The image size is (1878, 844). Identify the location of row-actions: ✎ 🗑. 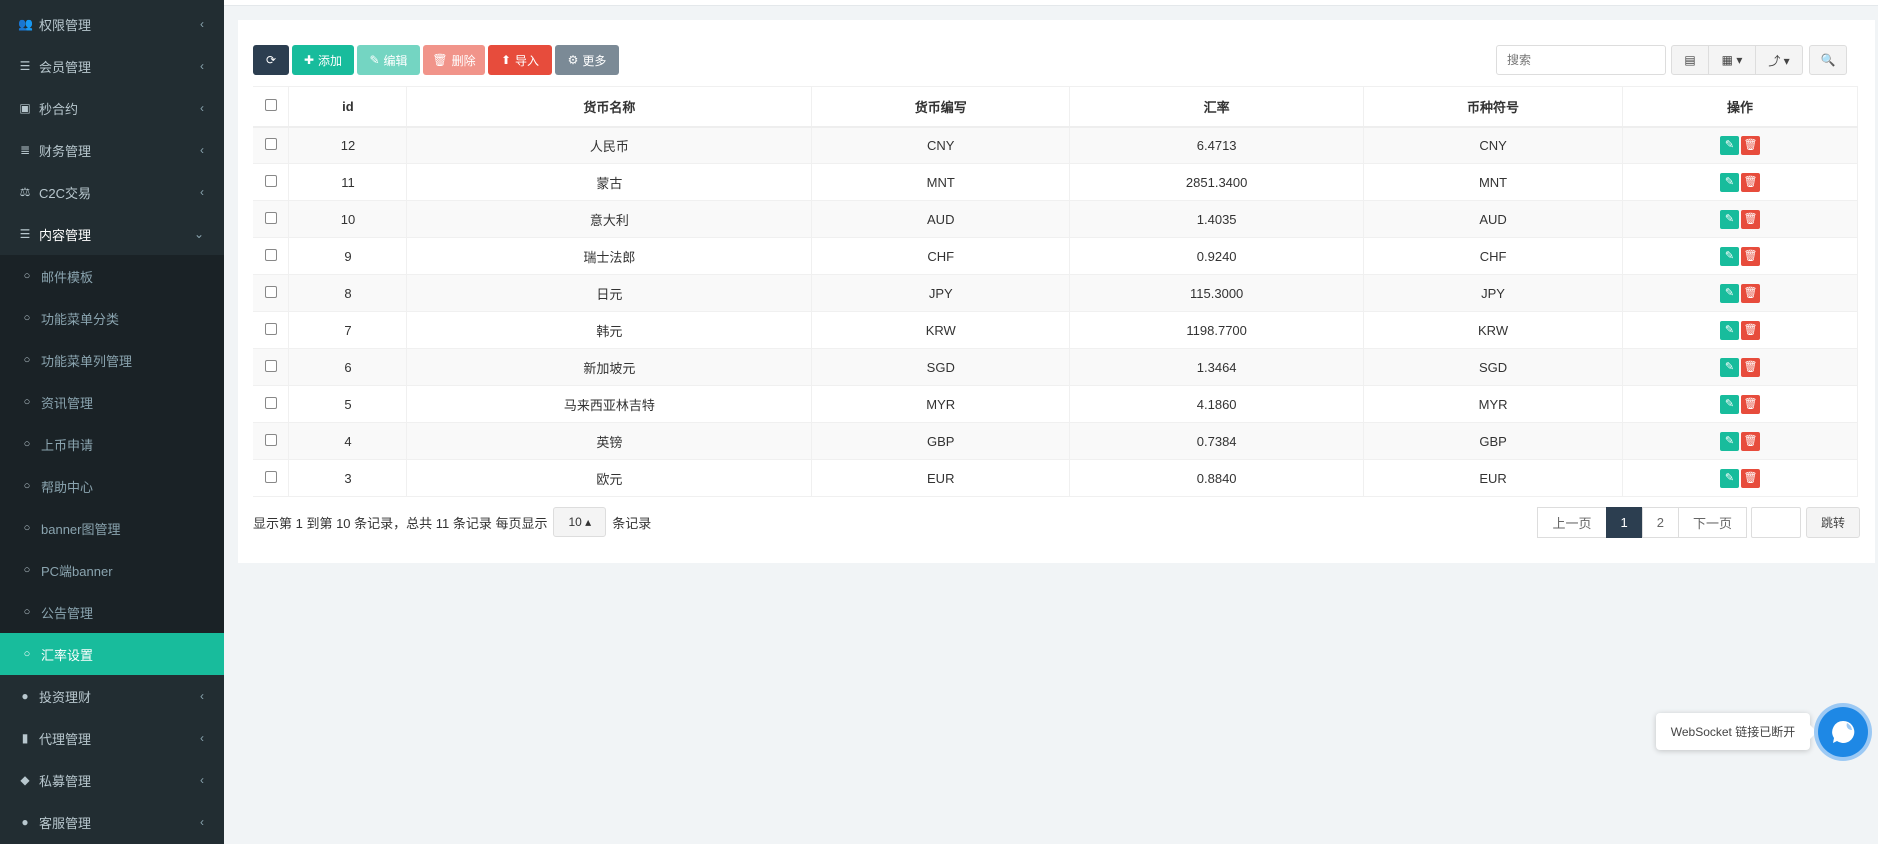
(1740, 441).